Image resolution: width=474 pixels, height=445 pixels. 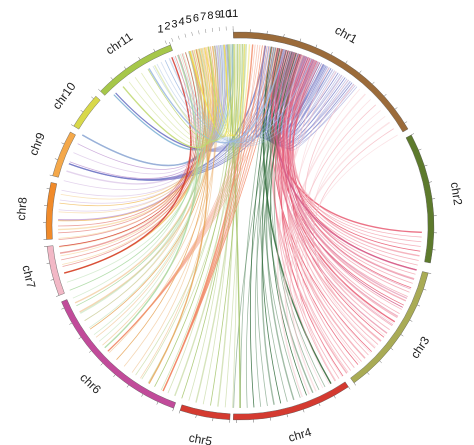 What do you see at coordinates (161, 29) in the screenshot?
I see `highlight-index-label: 1` at bounding box center [161, 29].